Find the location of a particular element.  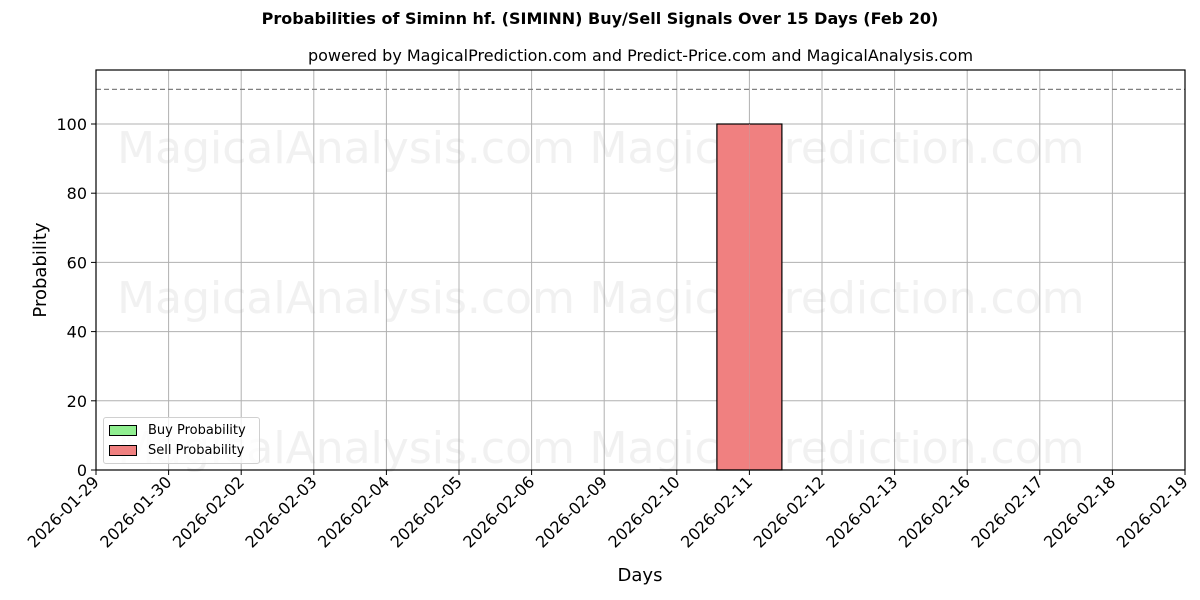

x-tick-label: 2026-02-04 is located at coordinates (353, 511).